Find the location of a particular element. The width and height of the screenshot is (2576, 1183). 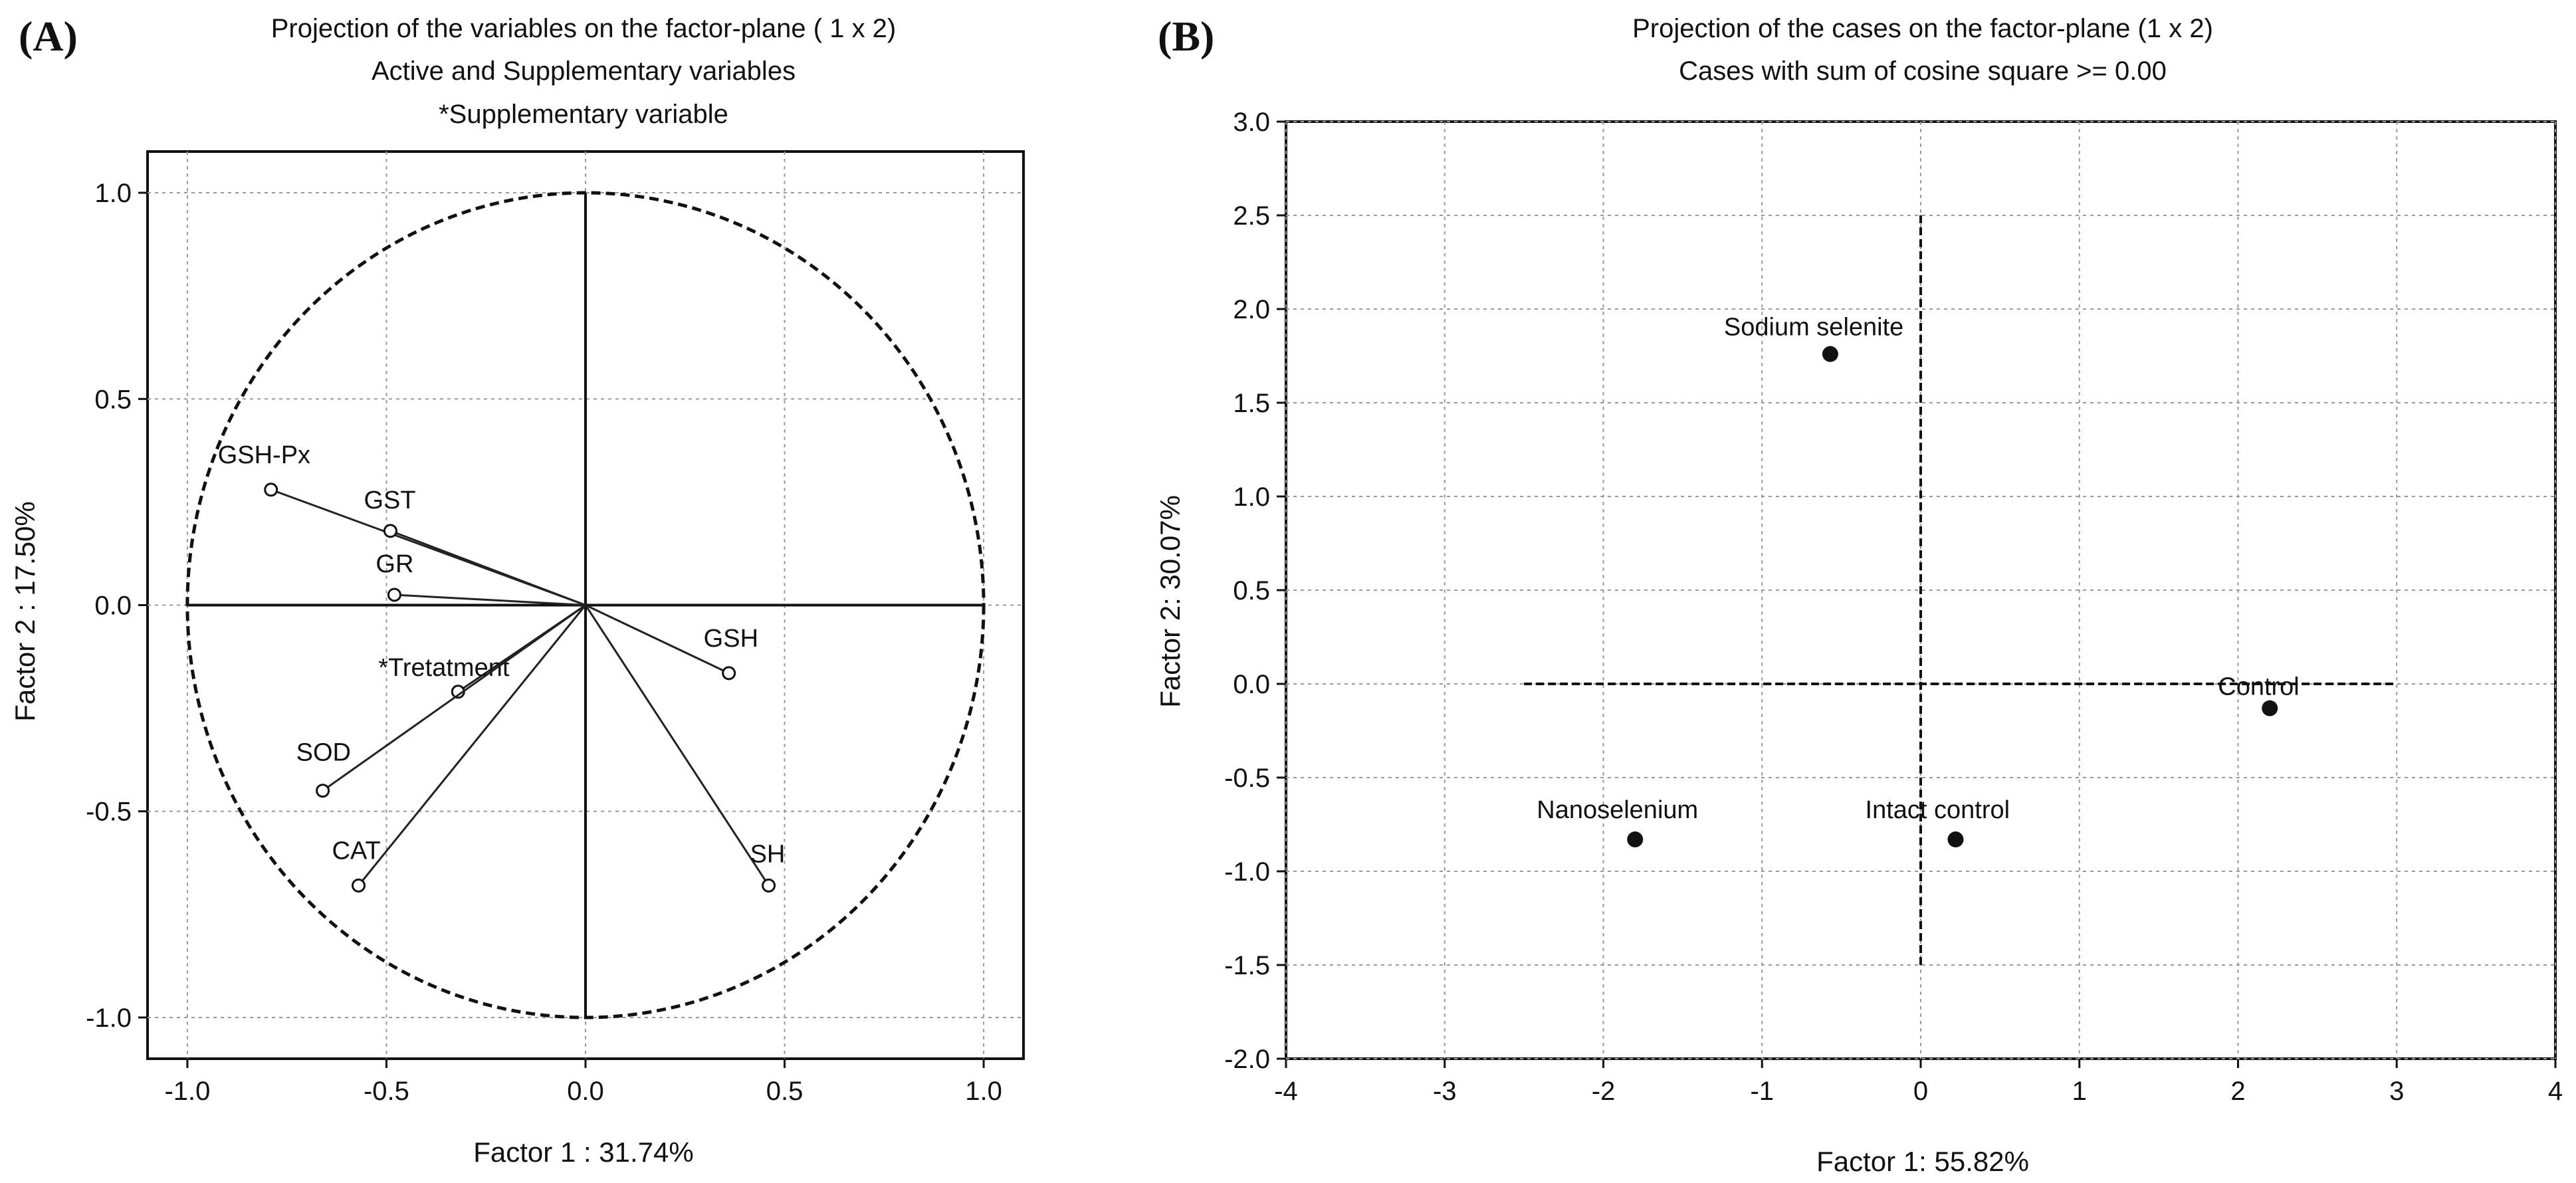

variable-label: SH is located at coordinates (768, 854).